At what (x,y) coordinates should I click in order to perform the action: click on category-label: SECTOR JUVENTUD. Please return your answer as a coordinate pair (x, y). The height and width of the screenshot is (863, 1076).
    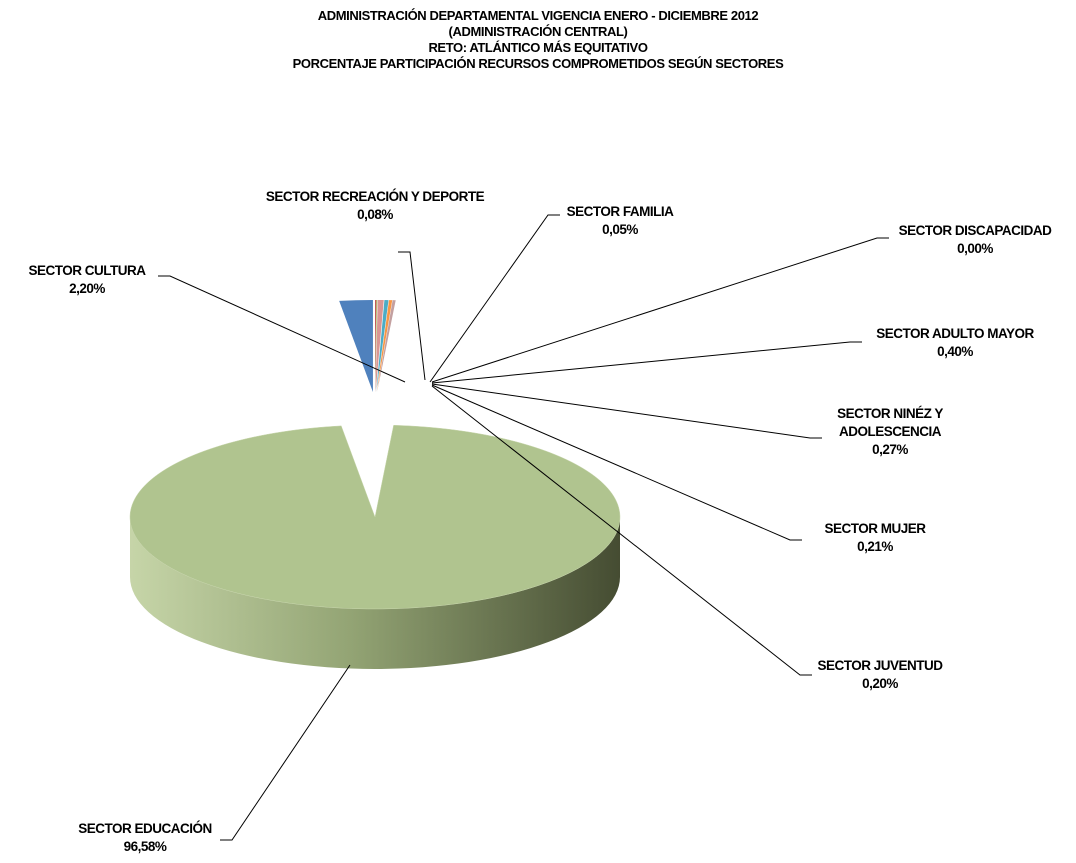
    Looking at the image, I should click on (880, 665).